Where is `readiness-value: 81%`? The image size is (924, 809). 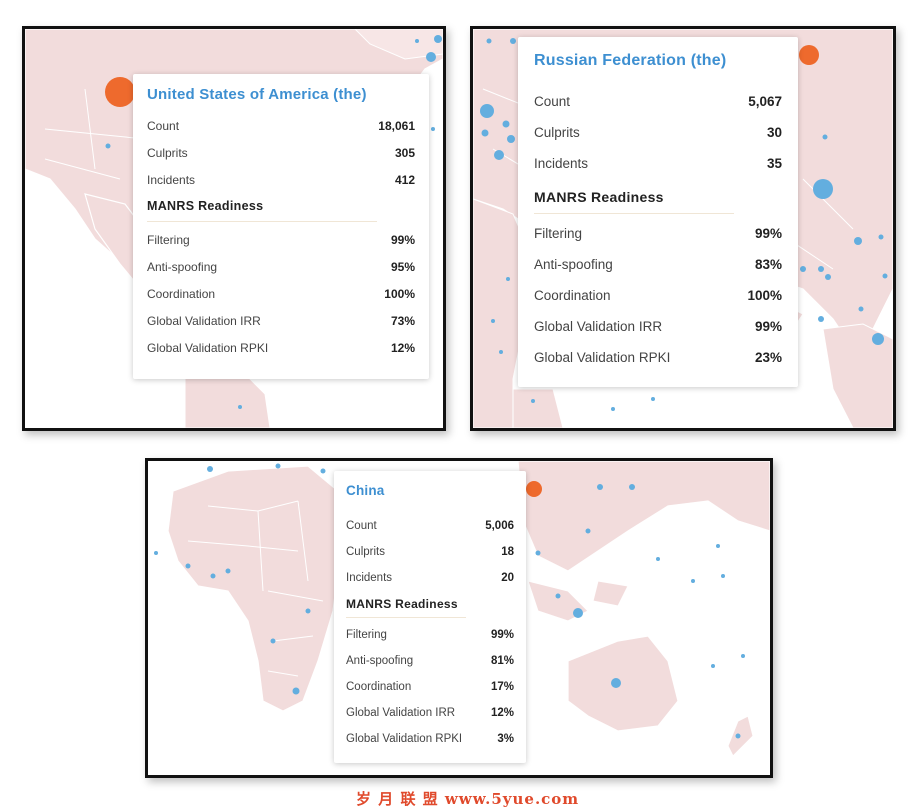 readiness-value: 81% is located at coordinates (502, 661).